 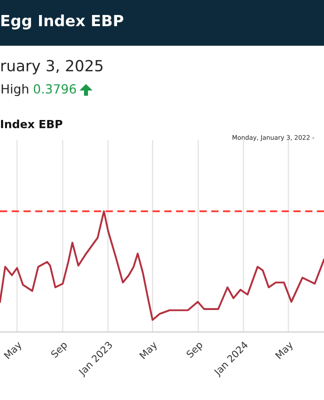 What do you see at coordinates (15, 90) in the screenshot?
I see `text: High` at bounding box center [15, 90].